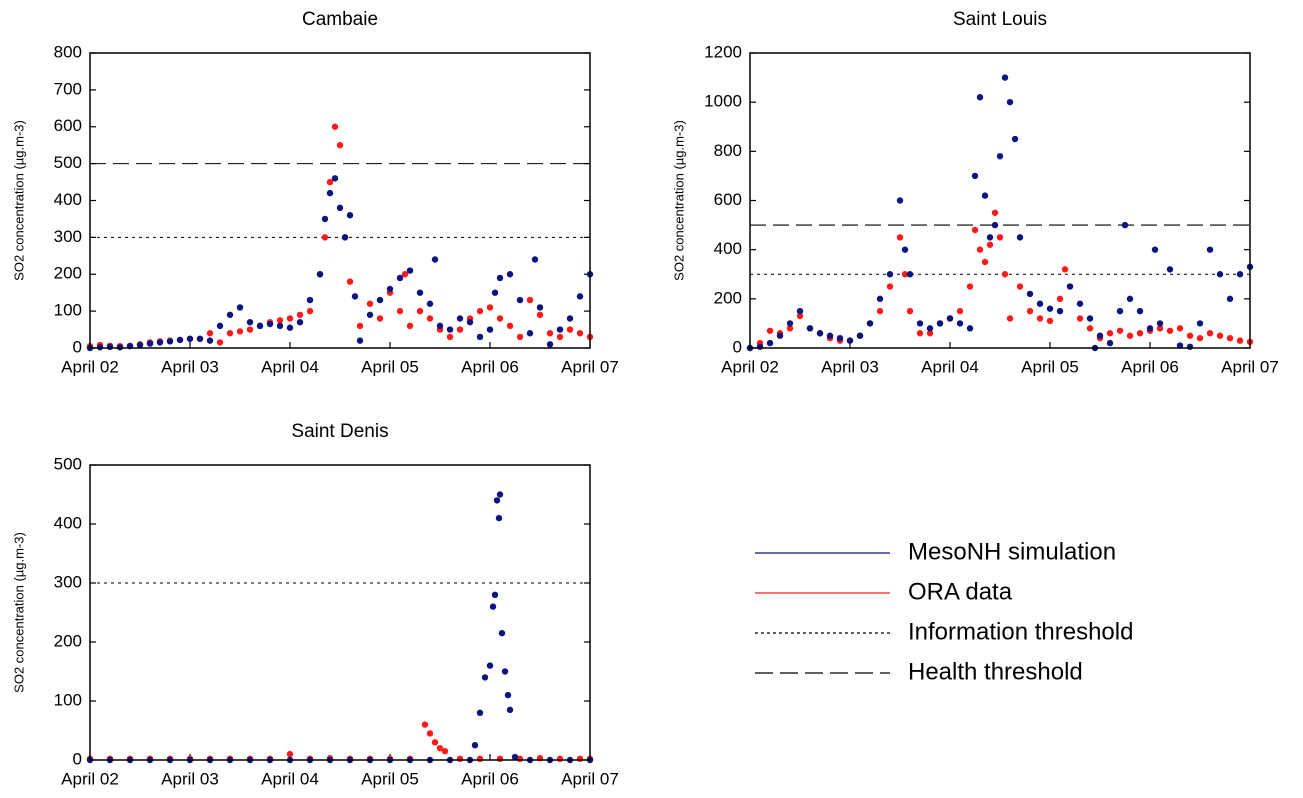 The height and width of the screenshot is (798, 1303). What do you see at coordinates (1000, 200) in the screenshot?
I see `plot-frame` at bounding box center [1000, 200].